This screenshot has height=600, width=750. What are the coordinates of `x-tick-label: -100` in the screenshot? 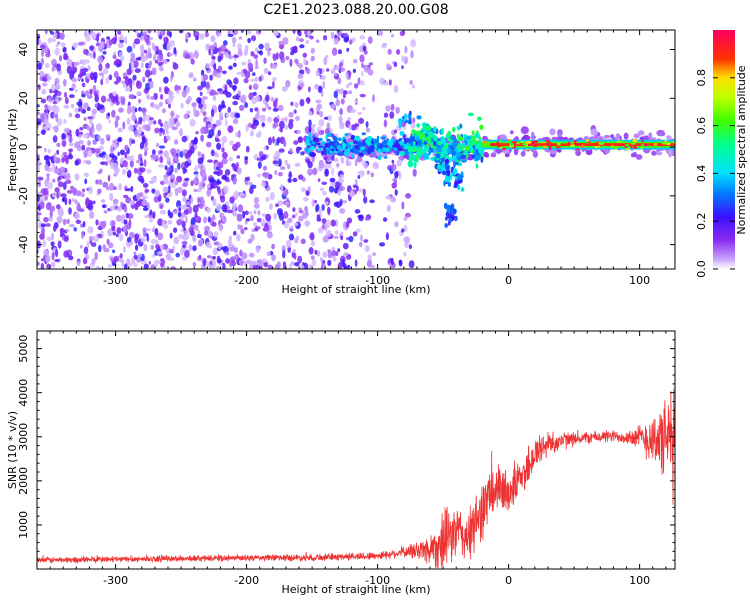 It's located at (377, 280).